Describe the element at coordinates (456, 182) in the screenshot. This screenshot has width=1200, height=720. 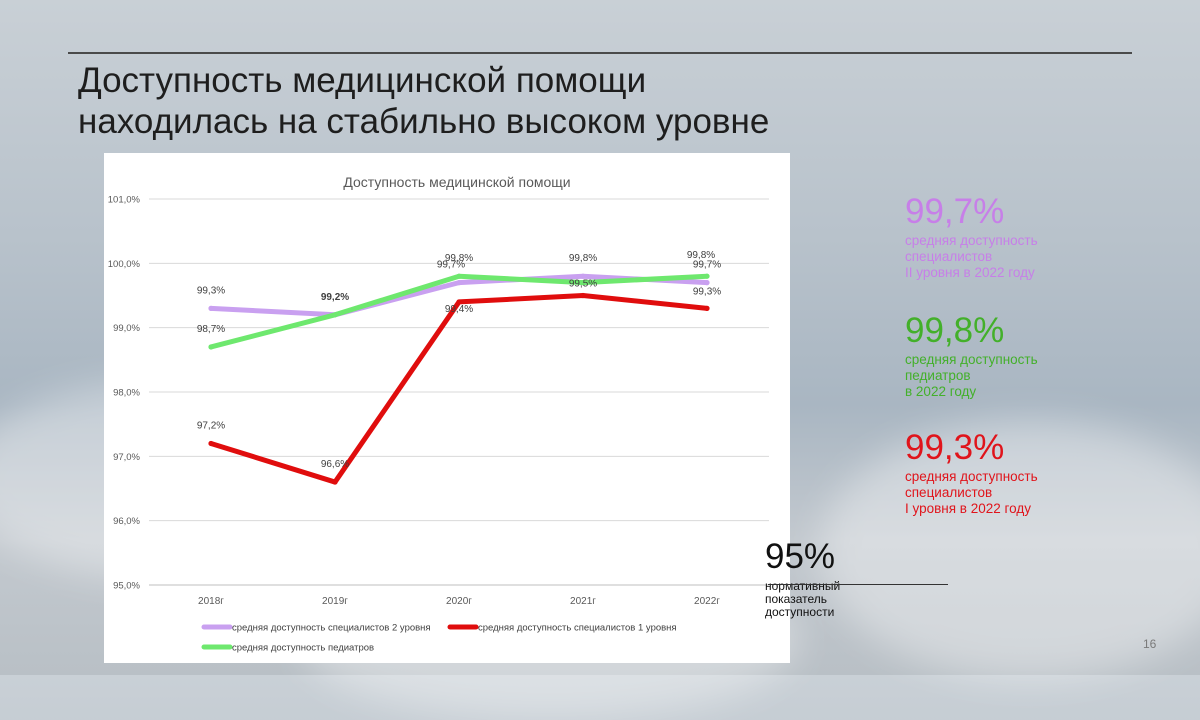
I see `chart-title: Доступность медицинской помощи` at that location.